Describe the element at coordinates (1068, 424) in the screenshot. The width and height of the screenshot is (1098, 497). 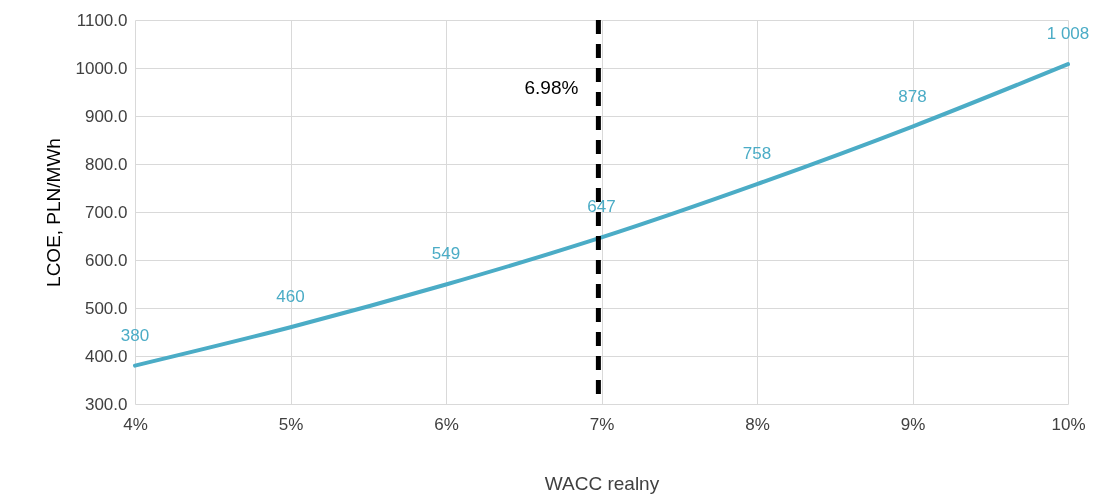
I see `x-tick-label: 10%` at that location.